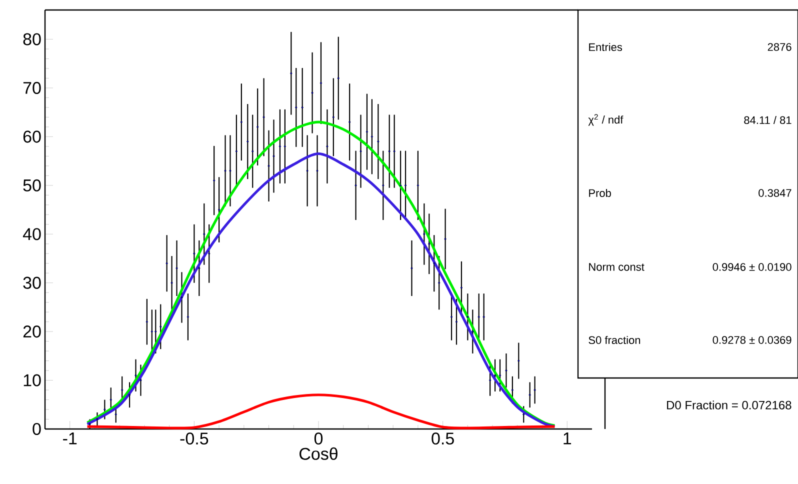 The image size is (798, 484). I want to click on y-tick-label: 80, so click(32, 39).